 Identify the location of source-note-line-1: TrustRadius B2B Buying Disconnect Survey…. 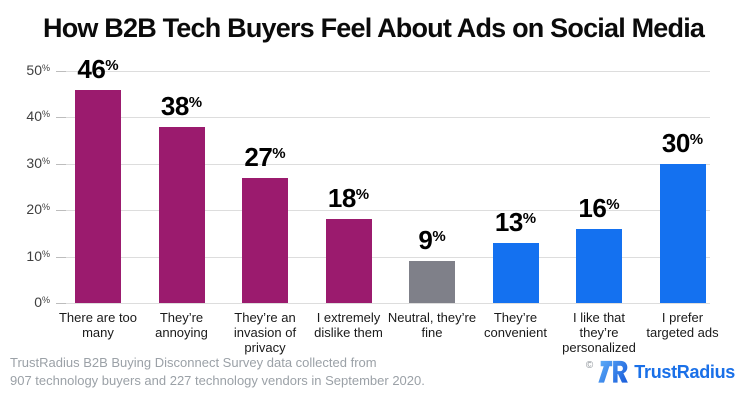
(193, 362).